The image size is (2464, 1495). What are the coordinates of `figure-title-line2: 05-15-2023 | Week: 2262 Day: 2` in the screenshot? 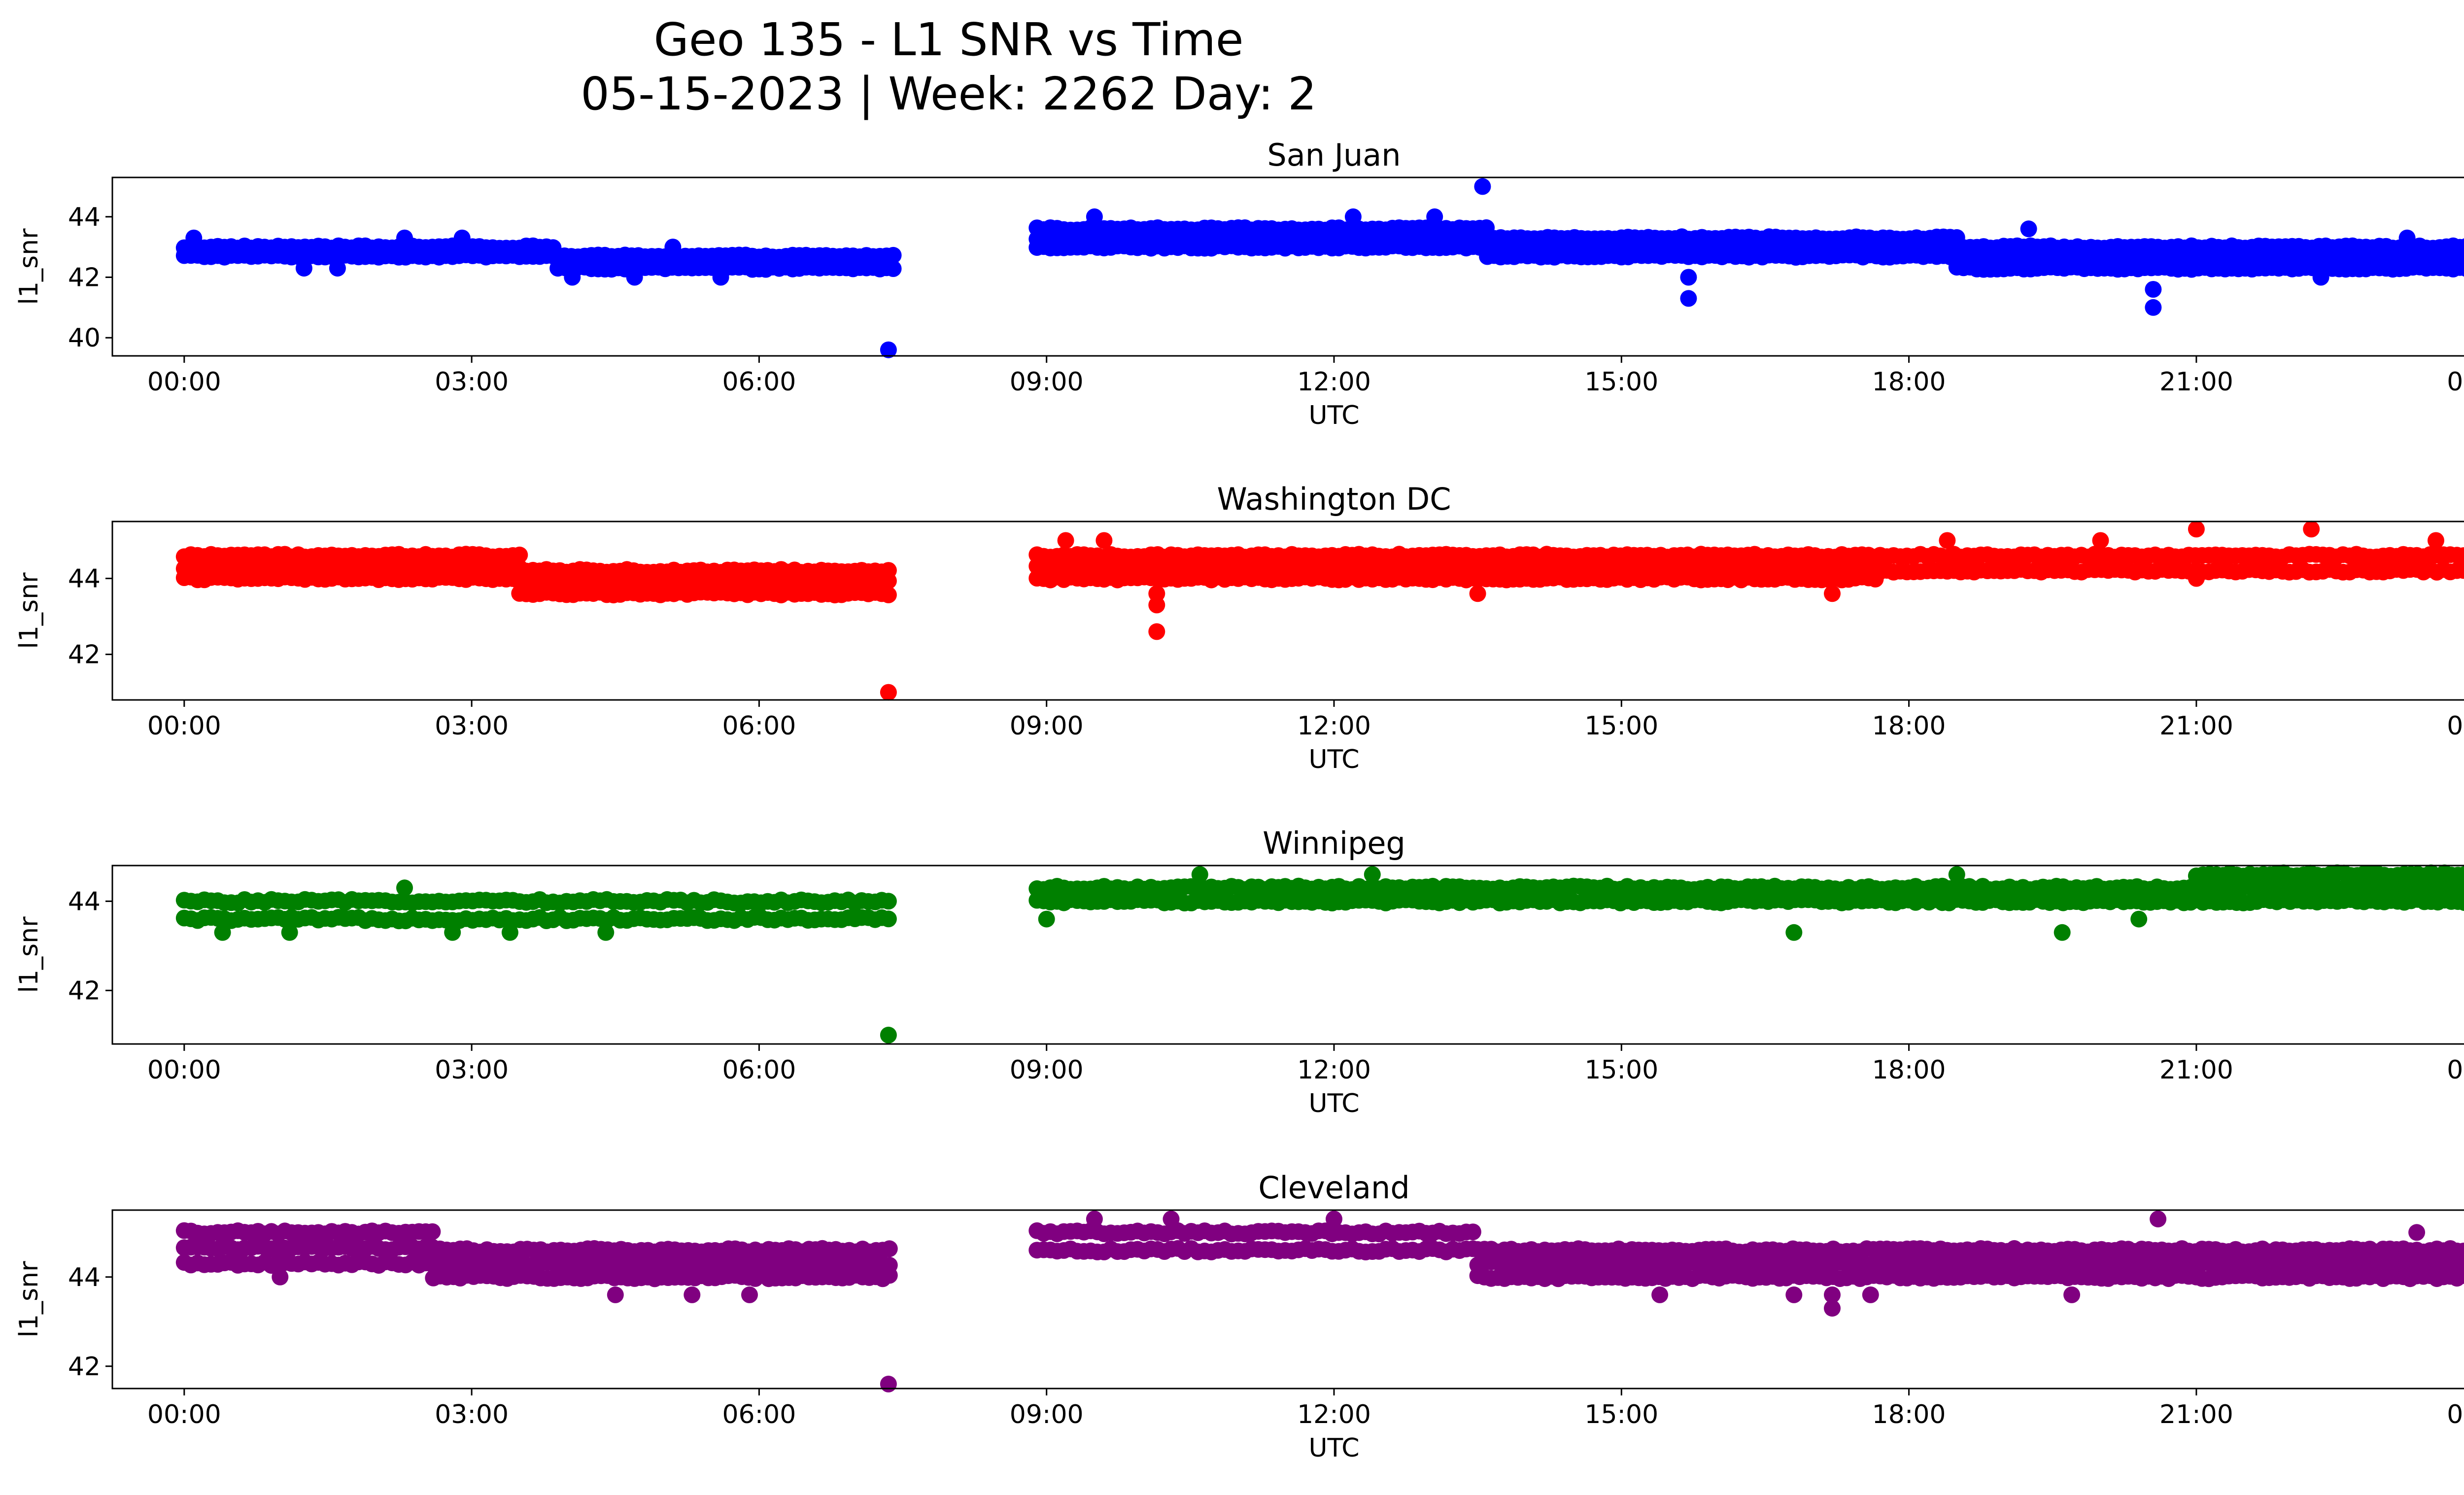 It's located at (949, 94).